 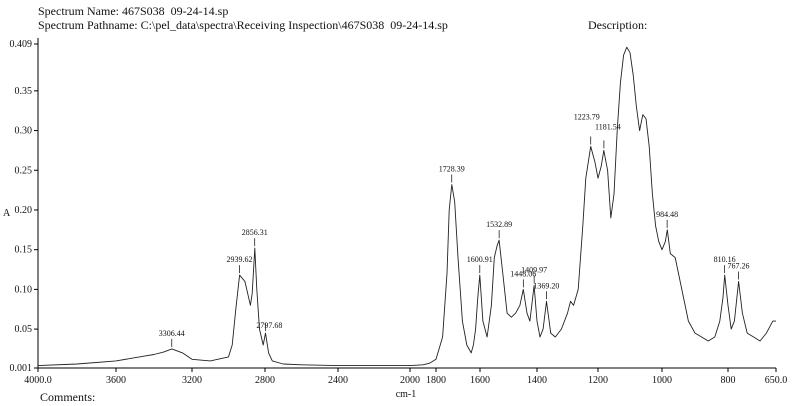 I want to click on y-tick-label: 0.30, so click(x=24, y=131).